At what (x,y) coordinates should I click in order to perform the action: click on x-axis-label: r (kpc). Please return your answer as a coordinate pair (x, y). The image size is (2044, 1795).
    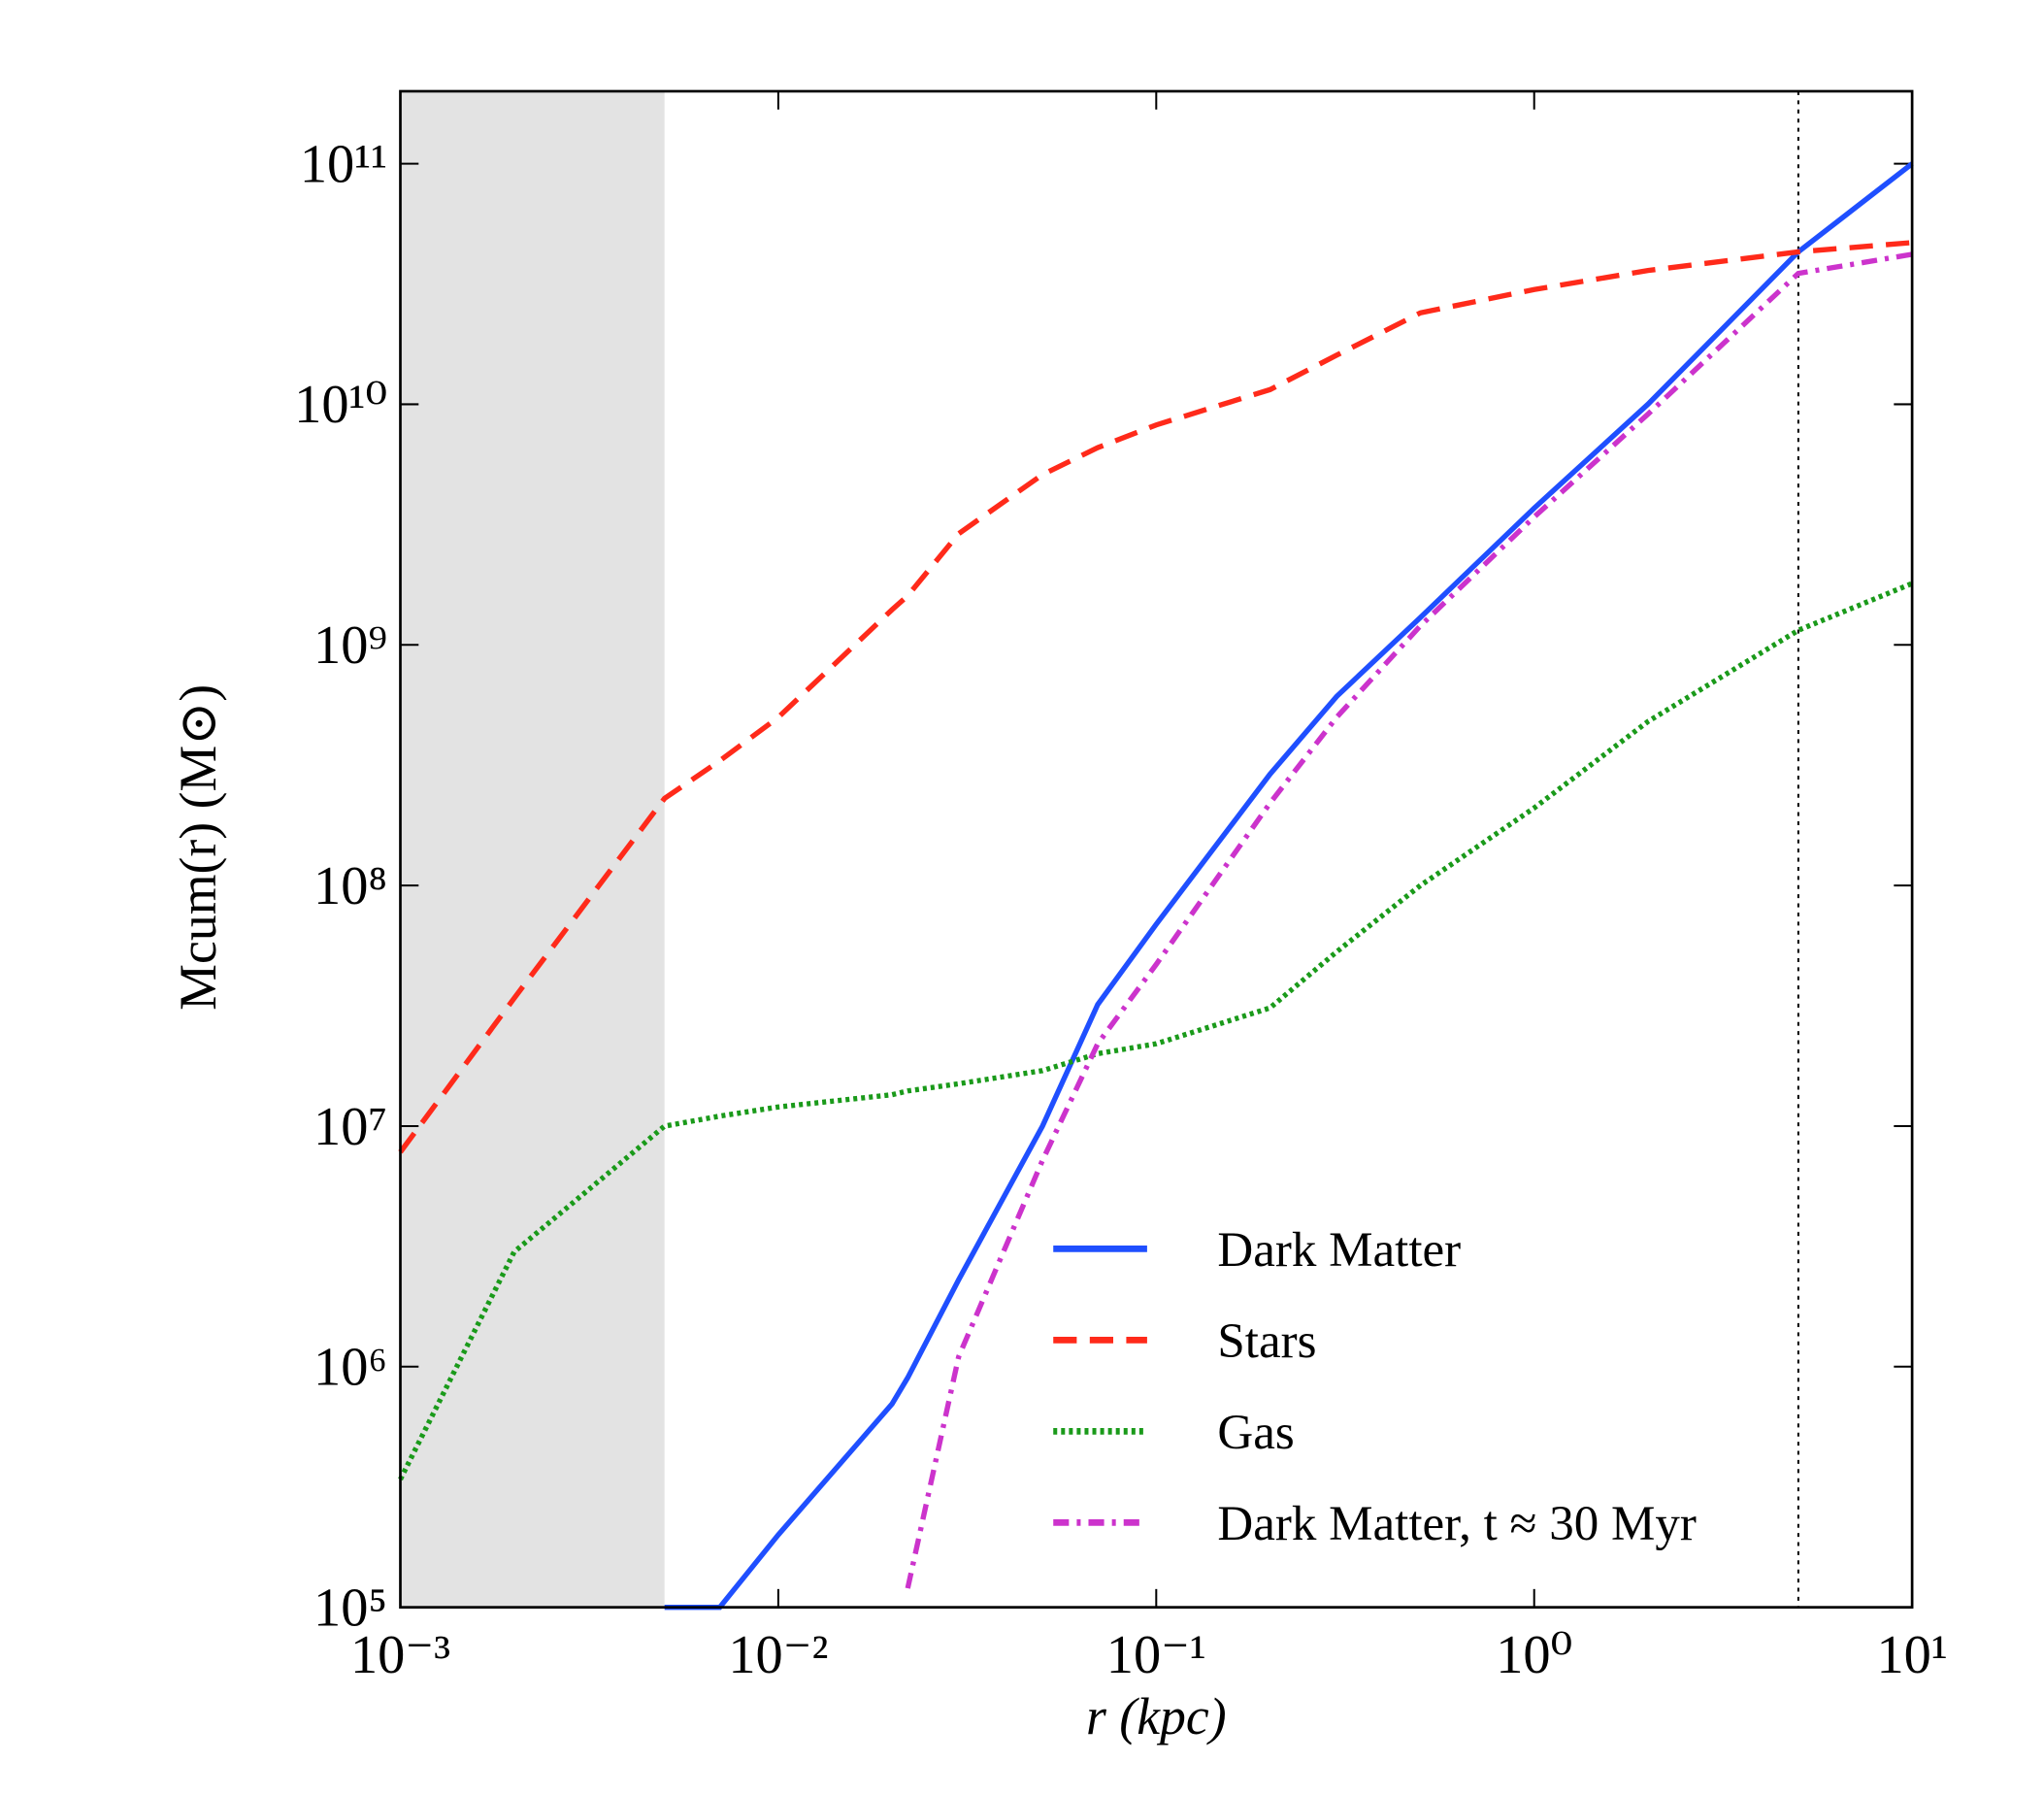
    Looking at the image, I should click on (1156, 1716).